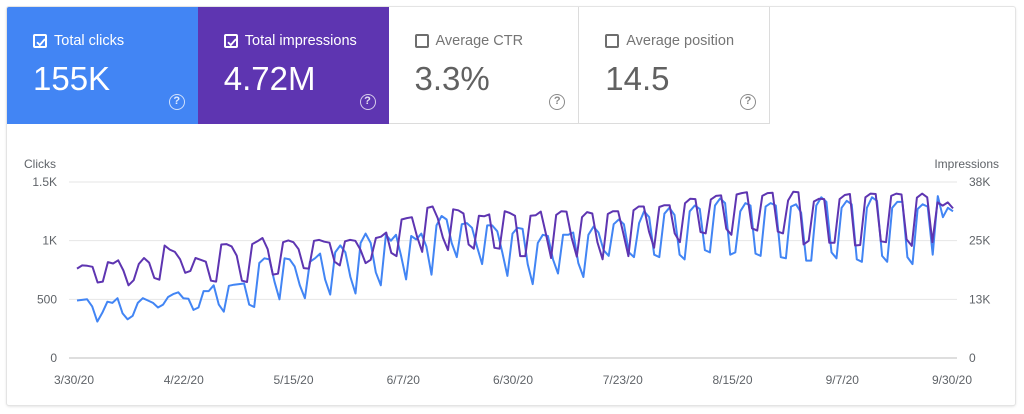 This screenshot has width=1024, height=414. I want to click on total-impressions-label: Total impressions, so click(300, 41).